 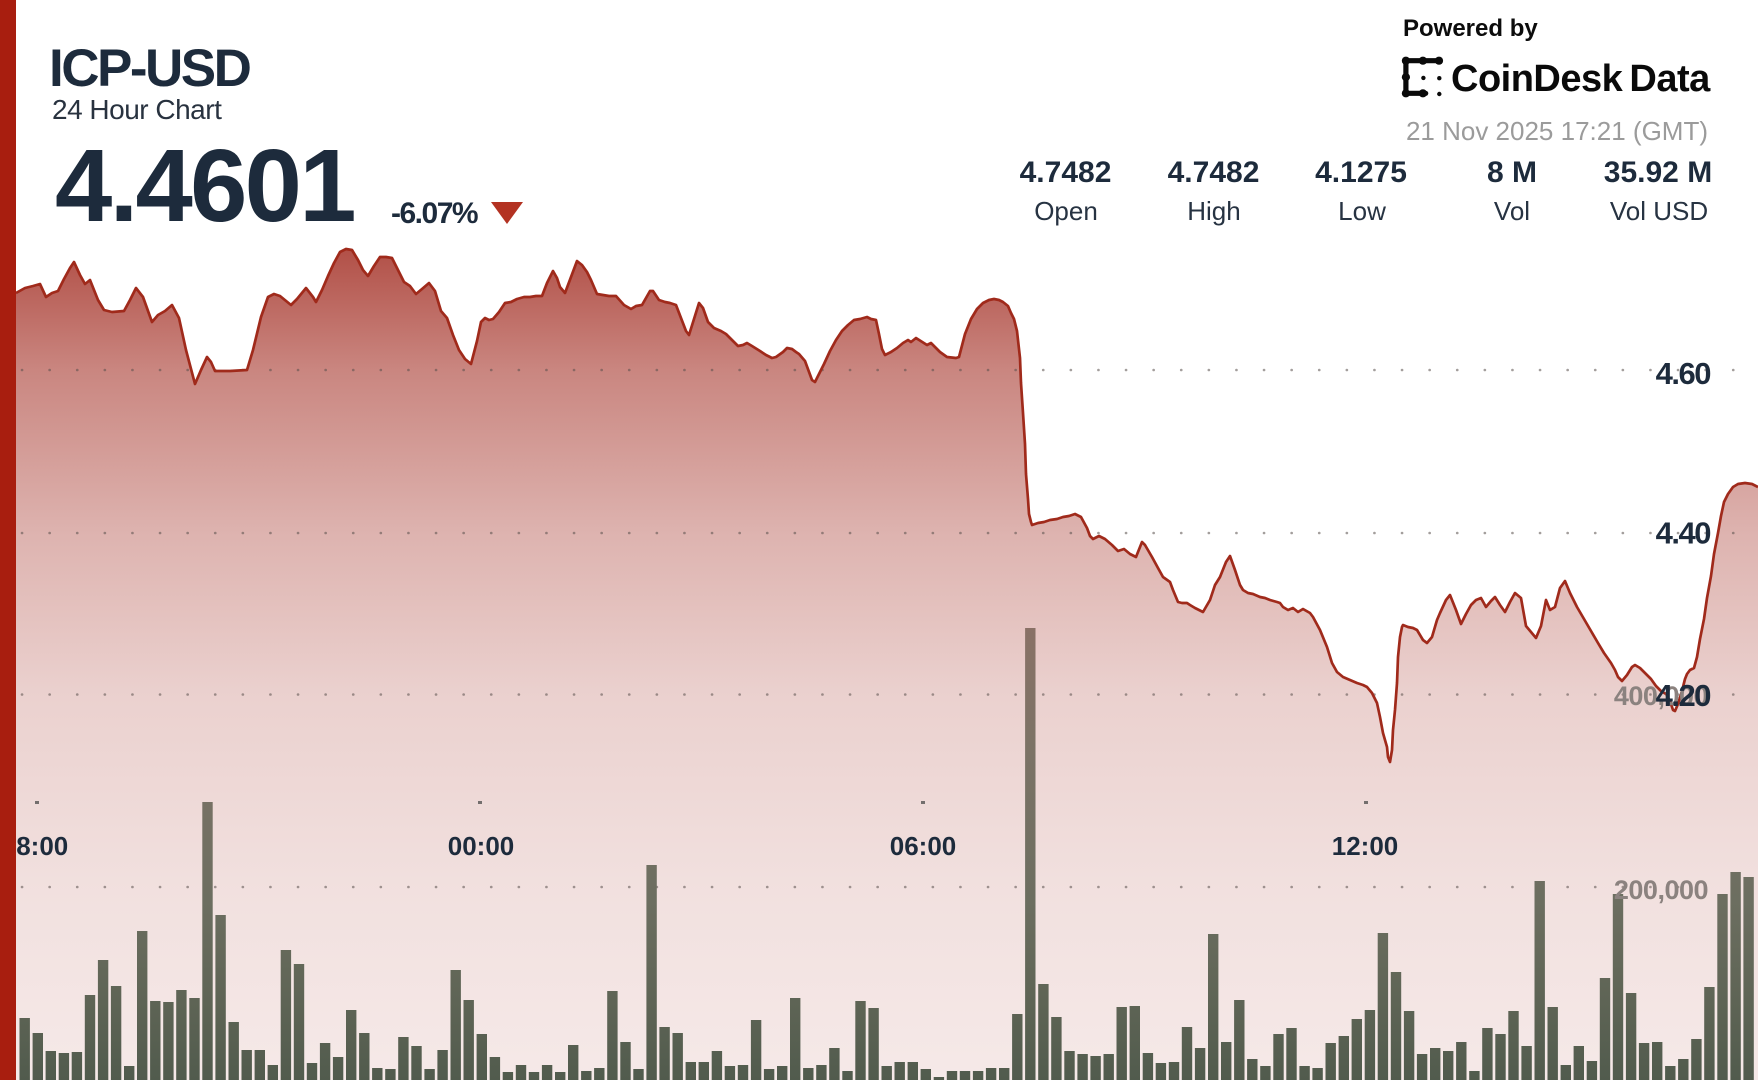 I want to click on svg-text: 400,000, so click(x=1661, y=696).